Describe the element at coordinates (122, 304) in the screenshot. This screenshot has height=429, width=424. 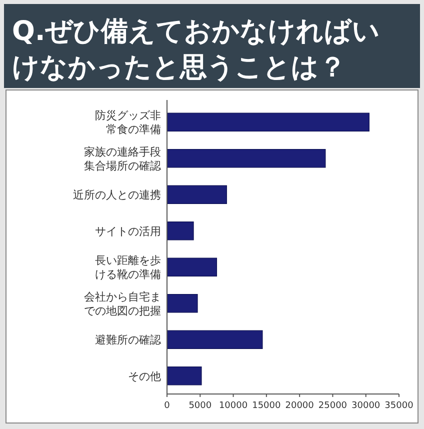
I see `y-tick-label: 会社から自宅までの地図の把握` at that location.